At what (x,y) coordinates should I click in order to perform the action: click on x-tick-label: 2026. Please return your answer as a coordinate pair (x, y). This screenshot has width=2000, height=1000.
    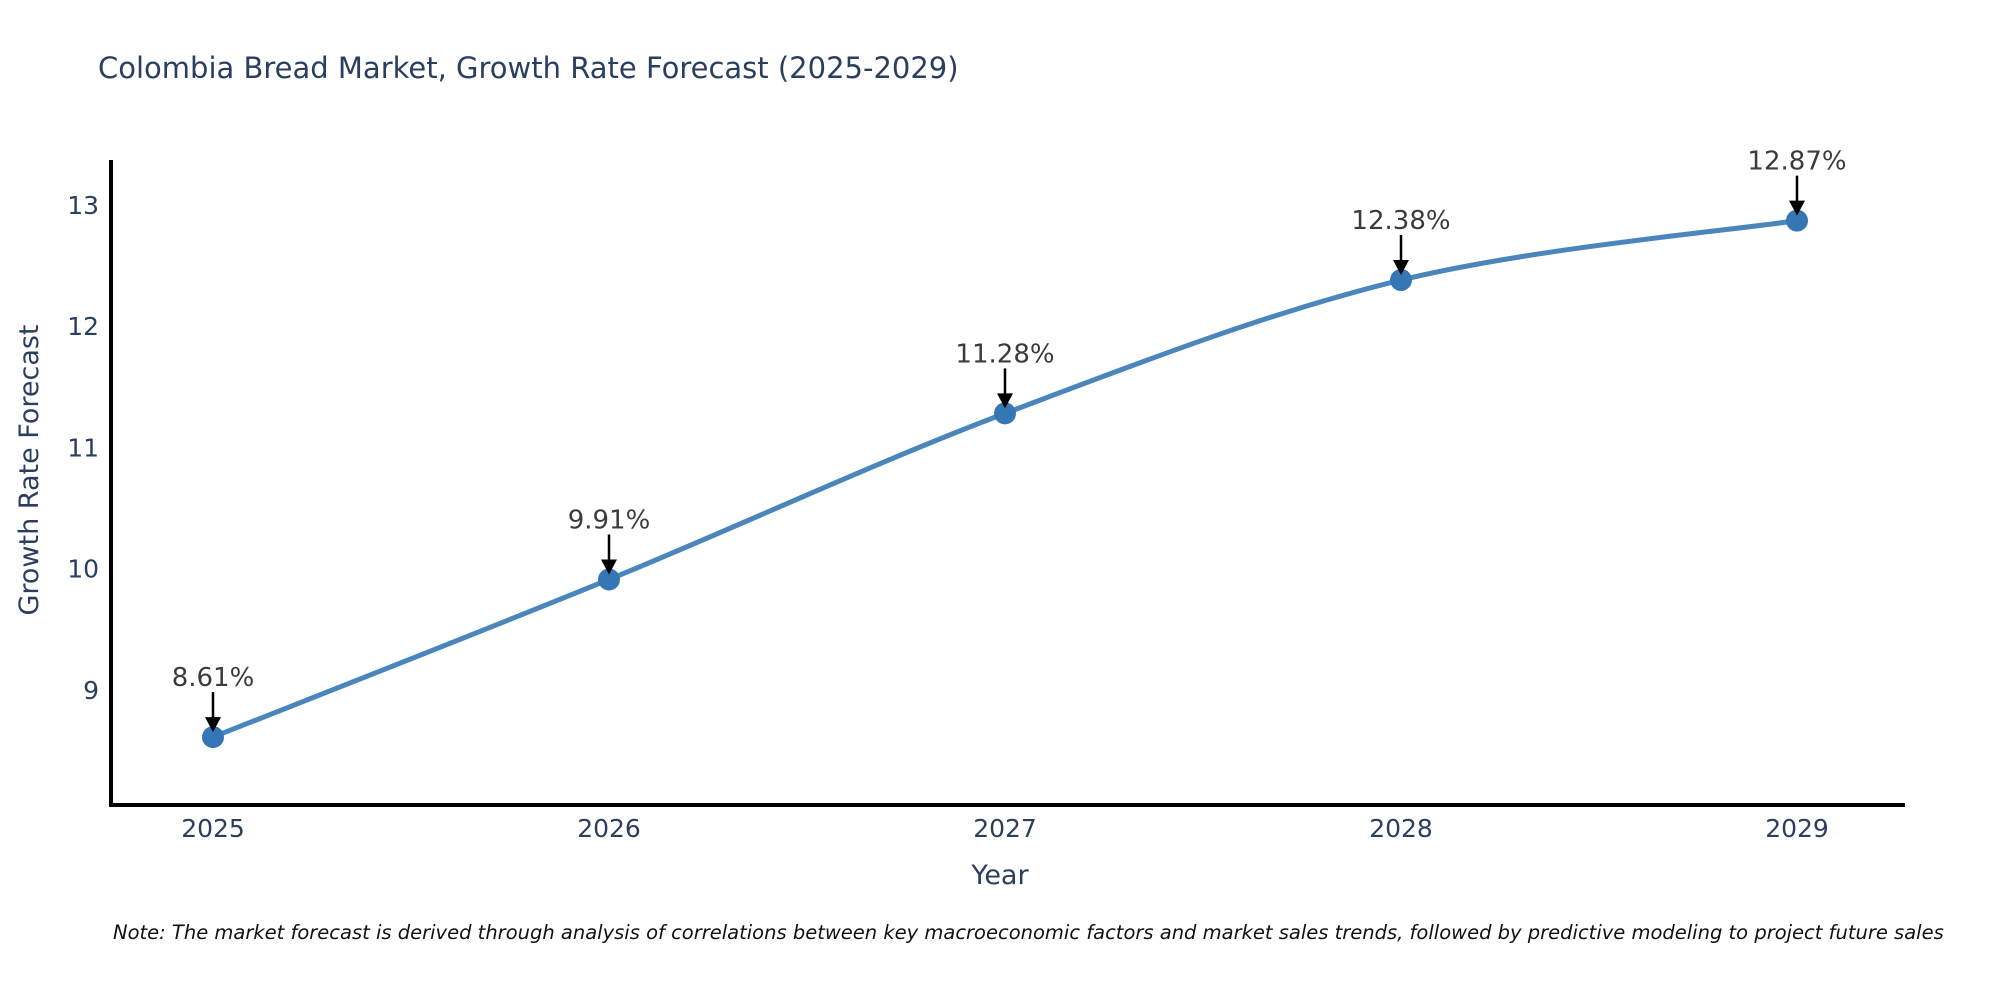
    Looking at the image, I should click on (609, 828).